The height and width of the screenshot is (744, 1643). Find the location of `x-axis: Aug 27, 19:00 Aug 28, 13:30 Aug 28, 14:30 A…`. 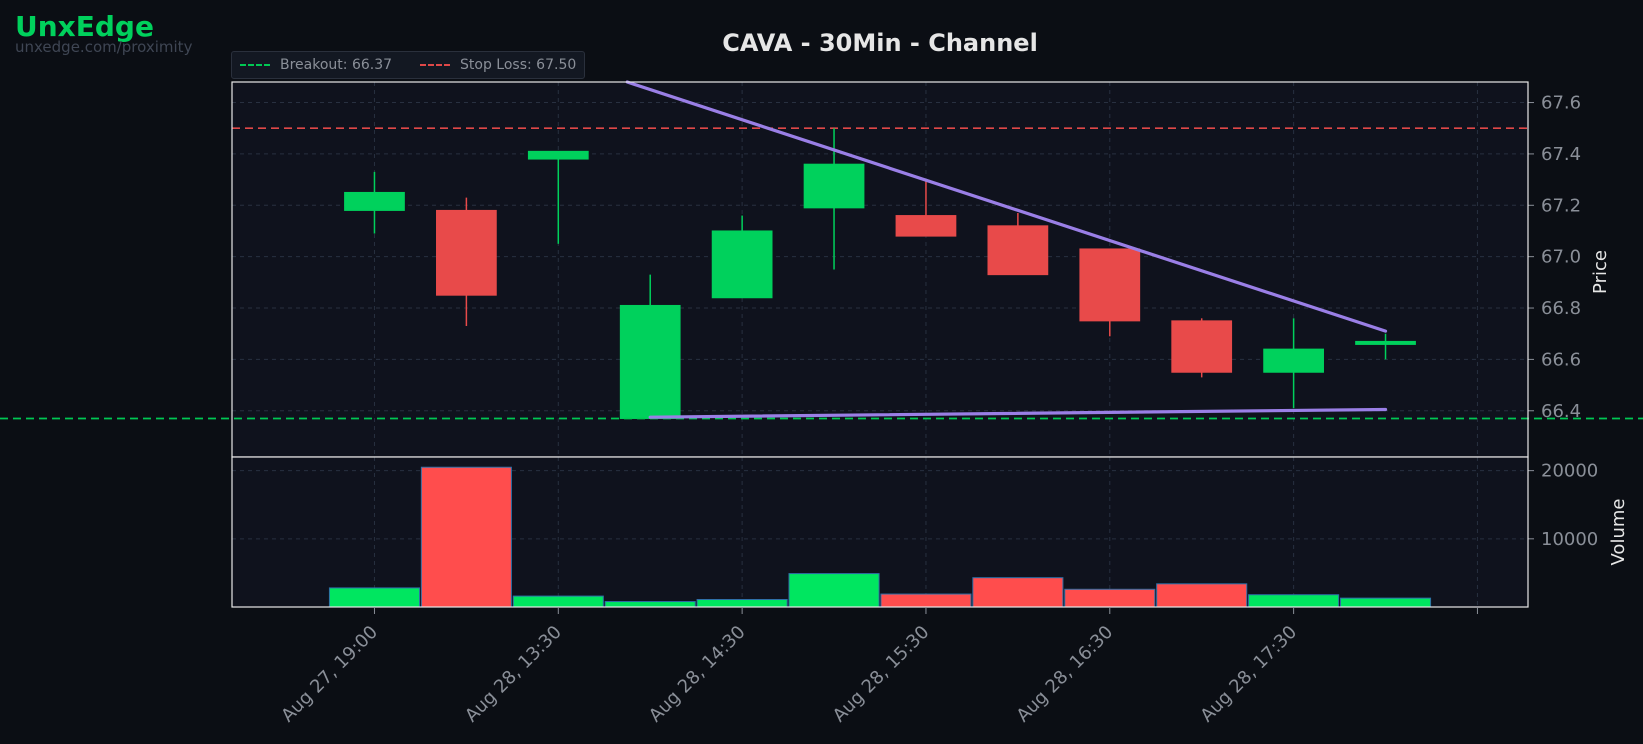

x-axis: Aug 27, 19:00 Aug 28, 13:30 Aug 28, 14:30 A… is located at coordinates (877, 667).